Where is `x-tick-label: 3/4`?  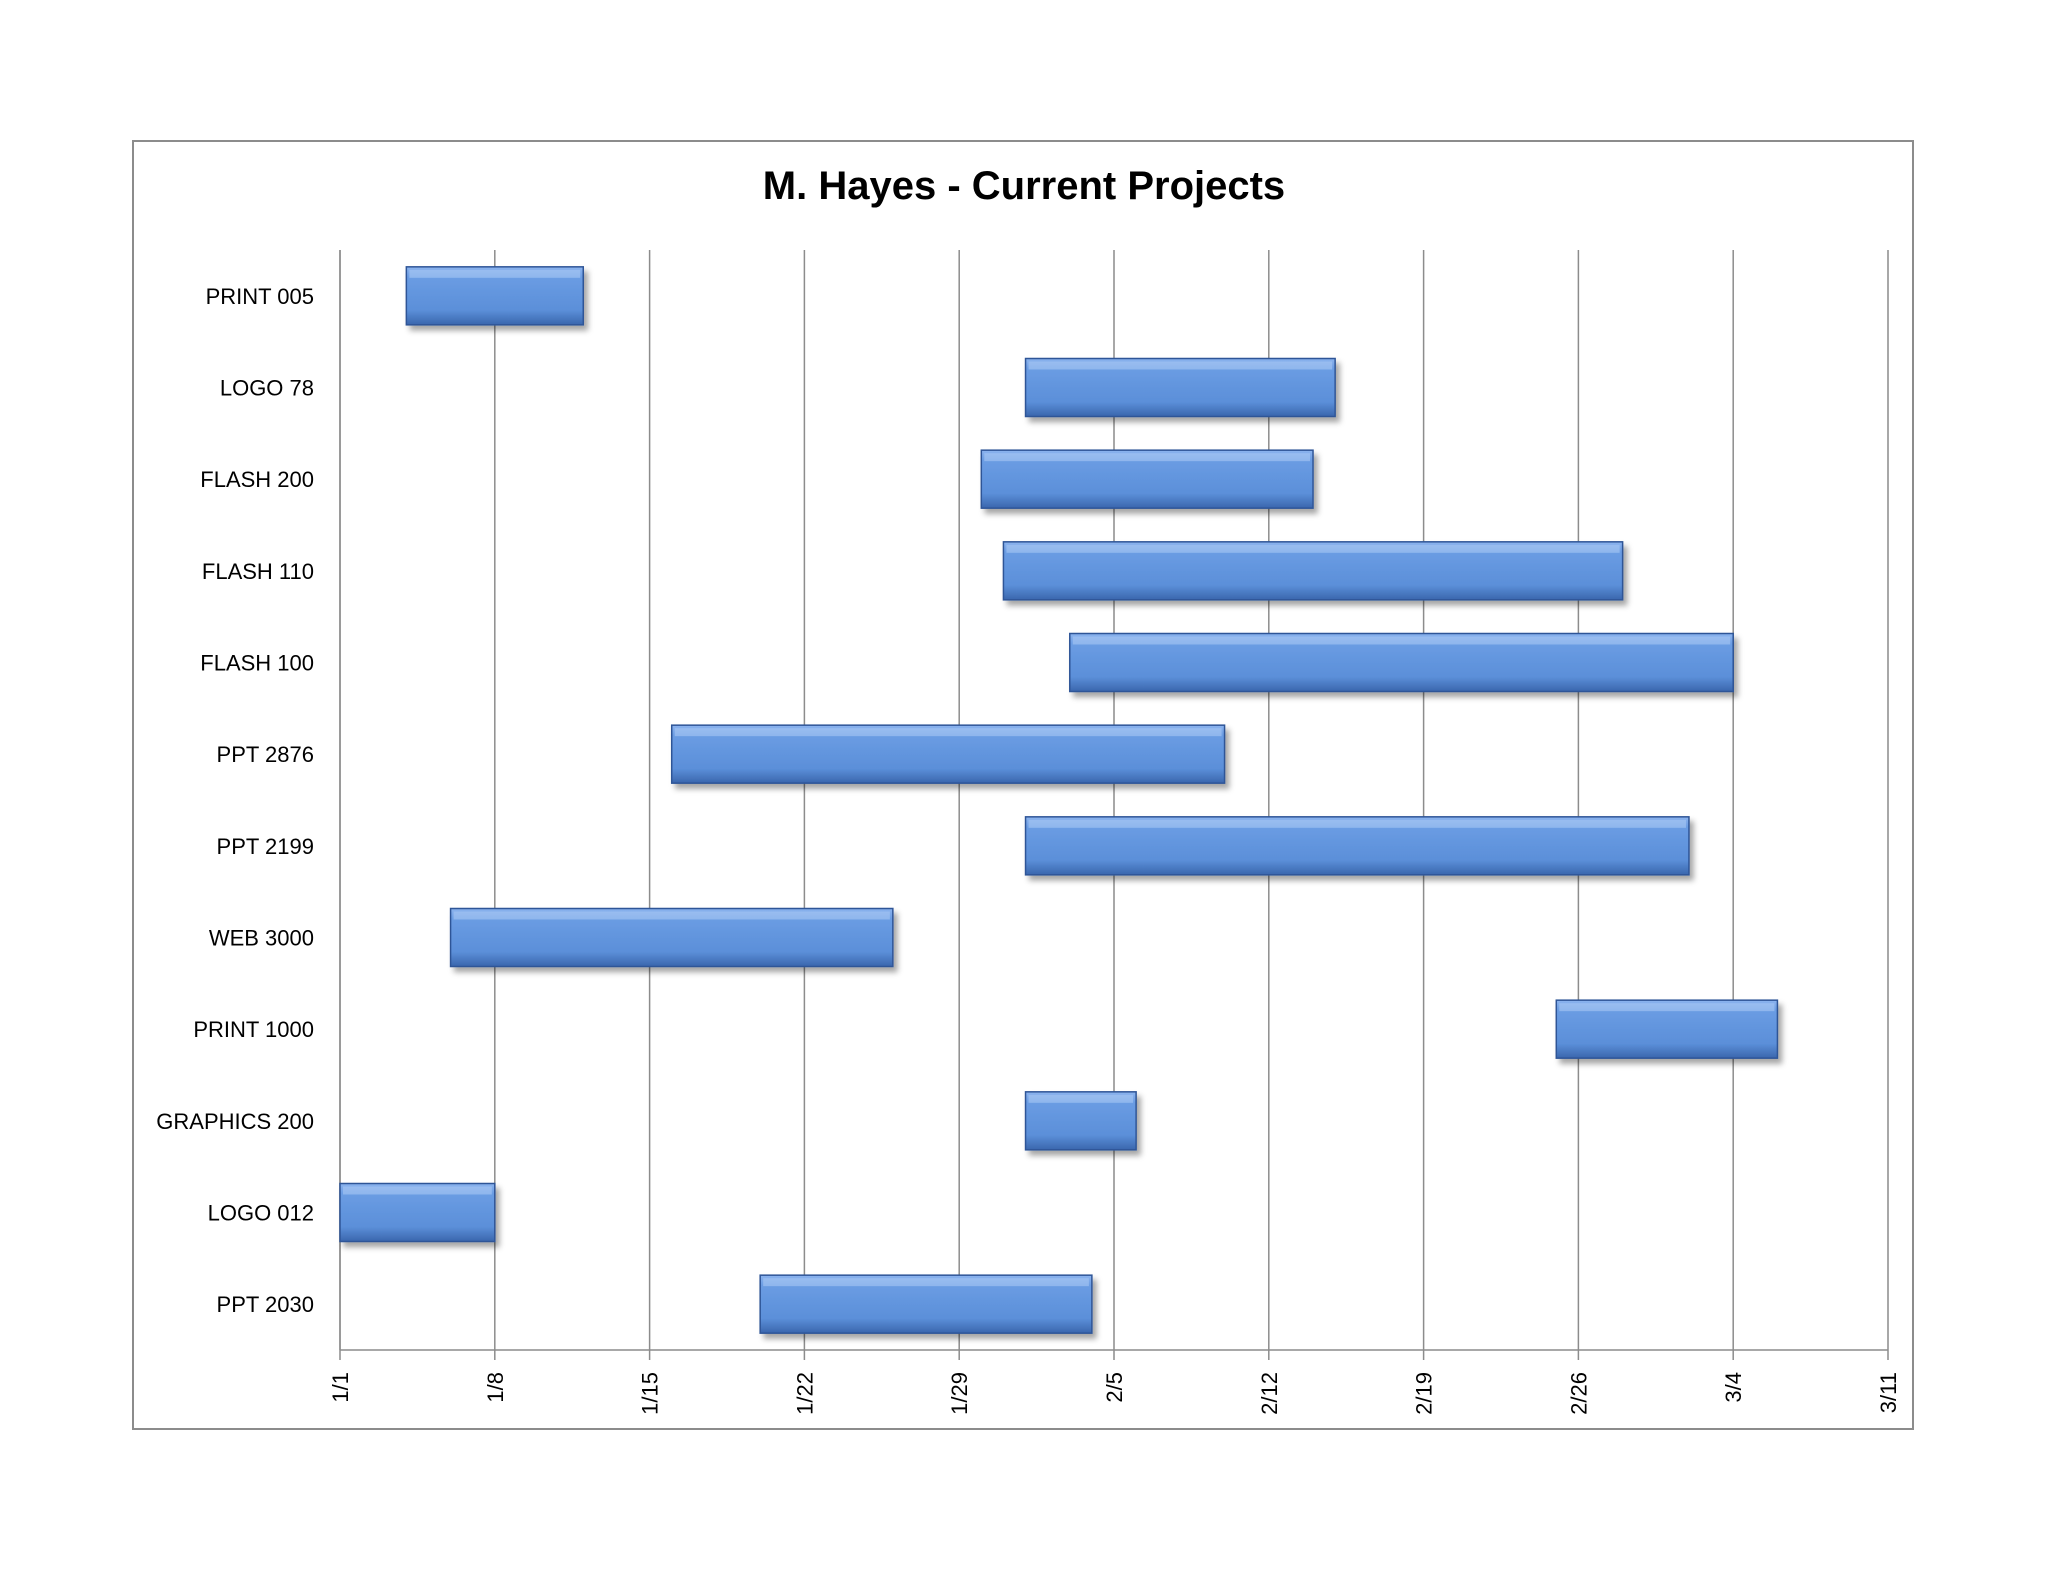 x-tick-label: 3/4 is located at coordinates (1733, 1387).